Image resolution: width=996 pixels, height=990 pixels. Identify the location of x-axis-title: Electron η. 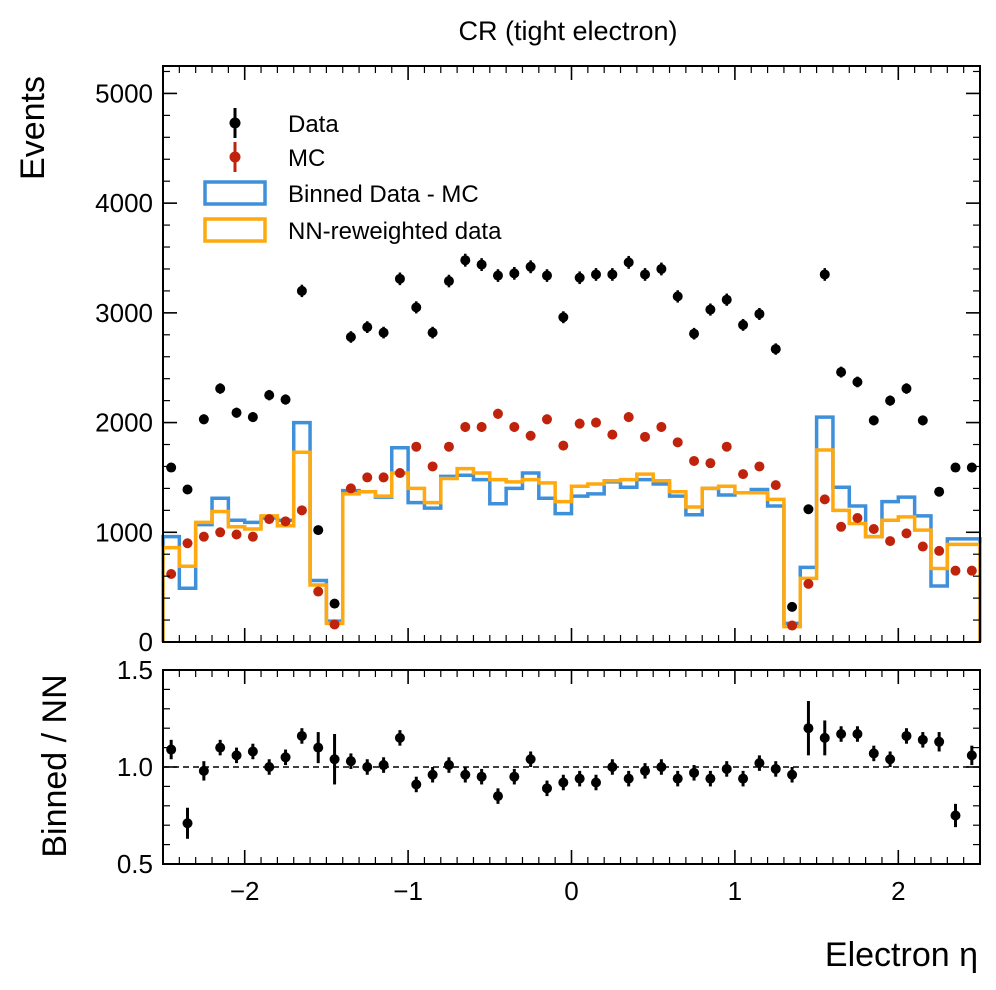
(901, 955).